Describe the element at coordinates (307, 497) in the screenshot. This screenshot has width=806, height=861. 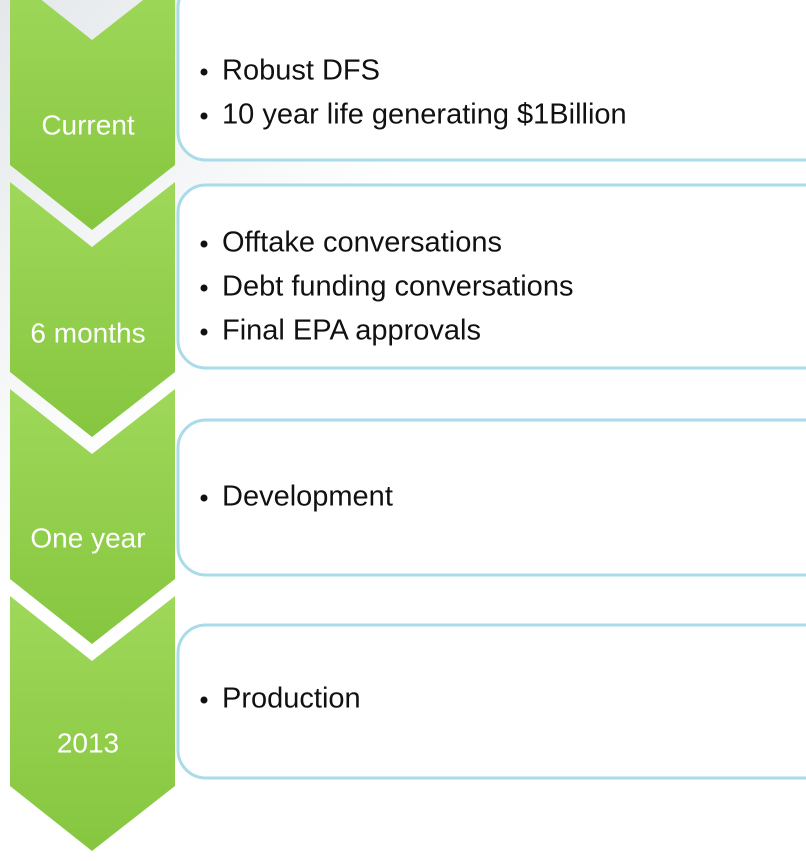
I see `stage-item: Development` at that location.